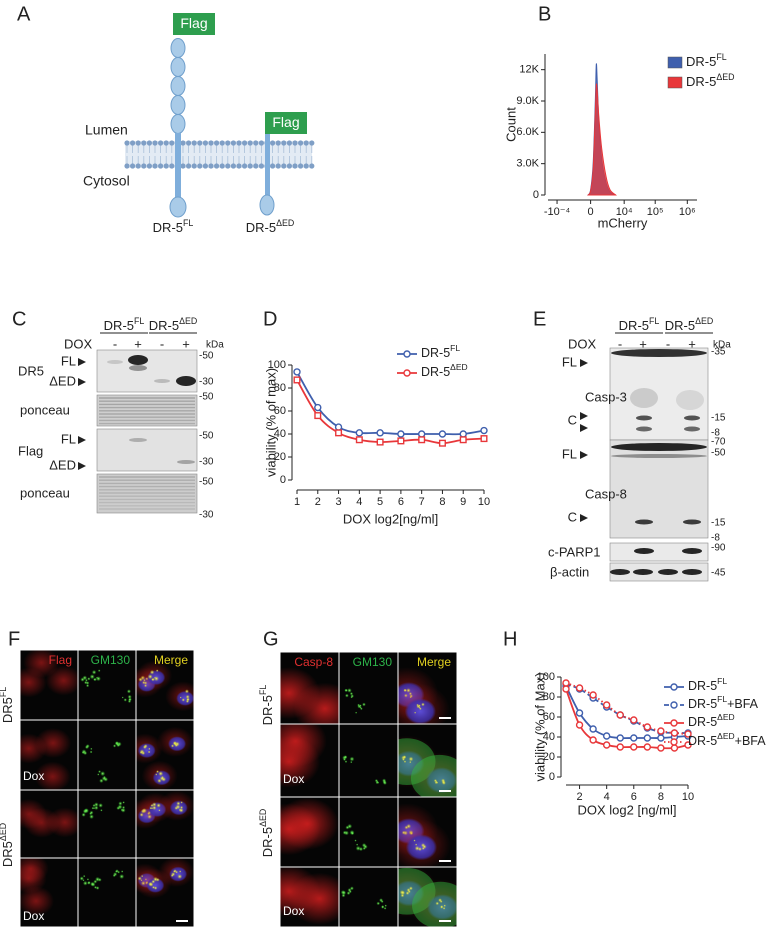 This screenshot has height=927, width=783. Describe the element at coordinates (24, 14) in the screenshot. I see `panel-letter: A` at that location.